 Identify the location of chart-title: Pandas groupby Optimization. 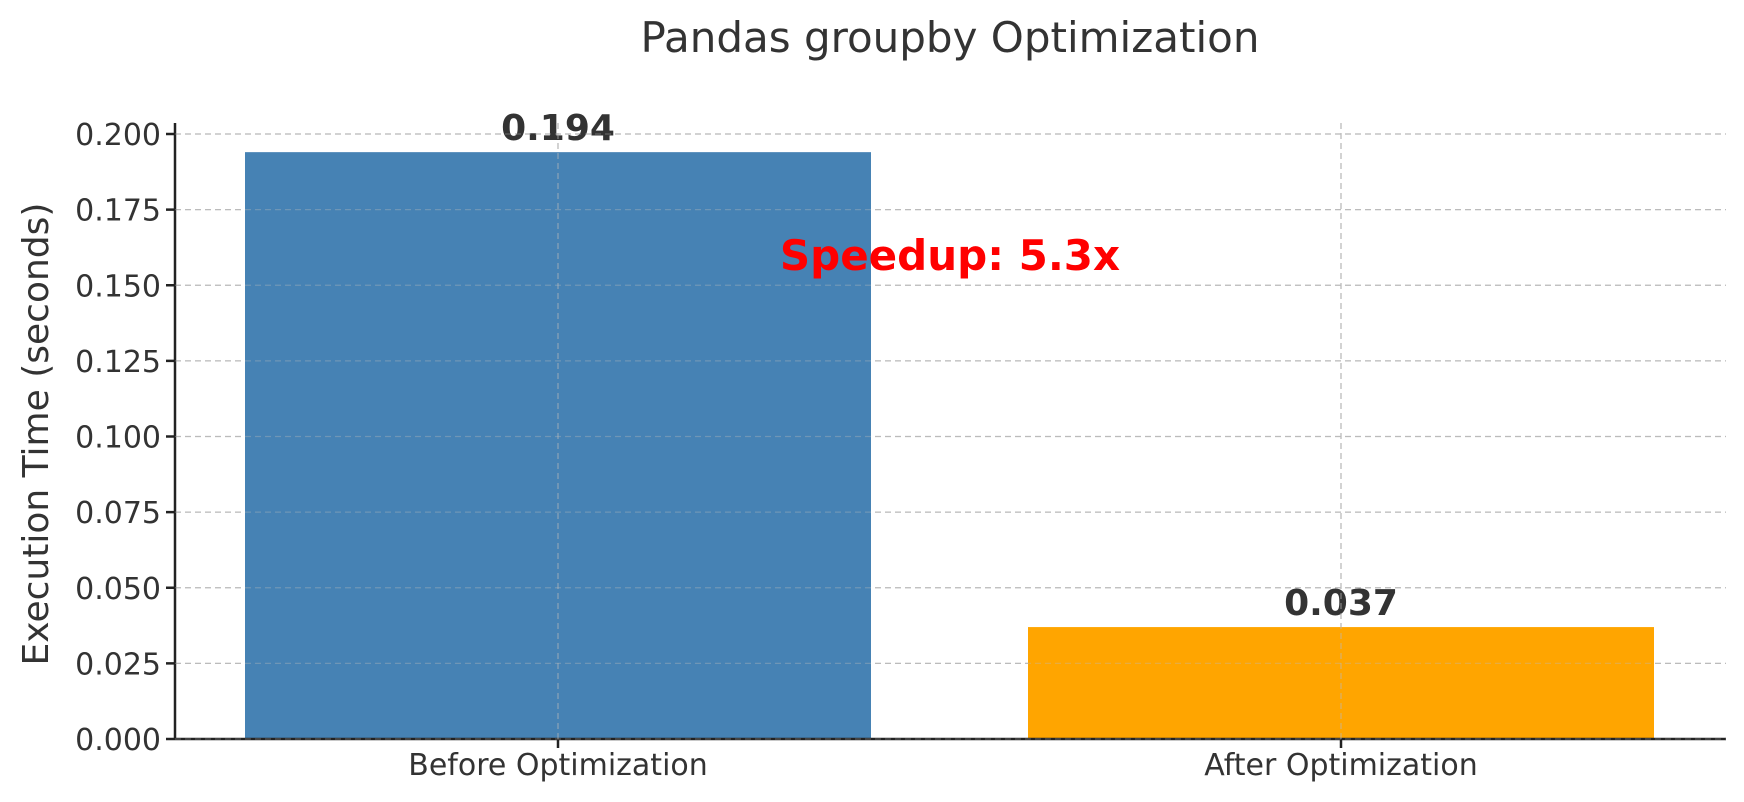
(950, 37).